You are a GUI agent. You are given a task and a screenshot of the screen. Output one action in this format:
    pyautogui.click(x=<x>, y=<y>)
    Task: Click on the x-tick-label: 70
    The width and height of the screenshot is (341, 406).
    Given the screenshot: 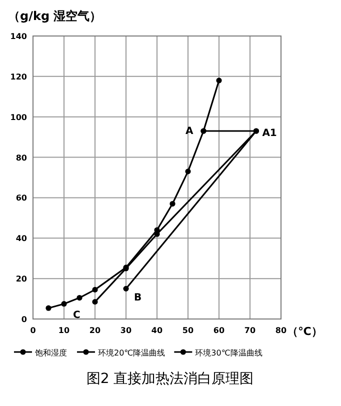 What is the action you would take?
    pyautogui.click(x=250, y=330)
    